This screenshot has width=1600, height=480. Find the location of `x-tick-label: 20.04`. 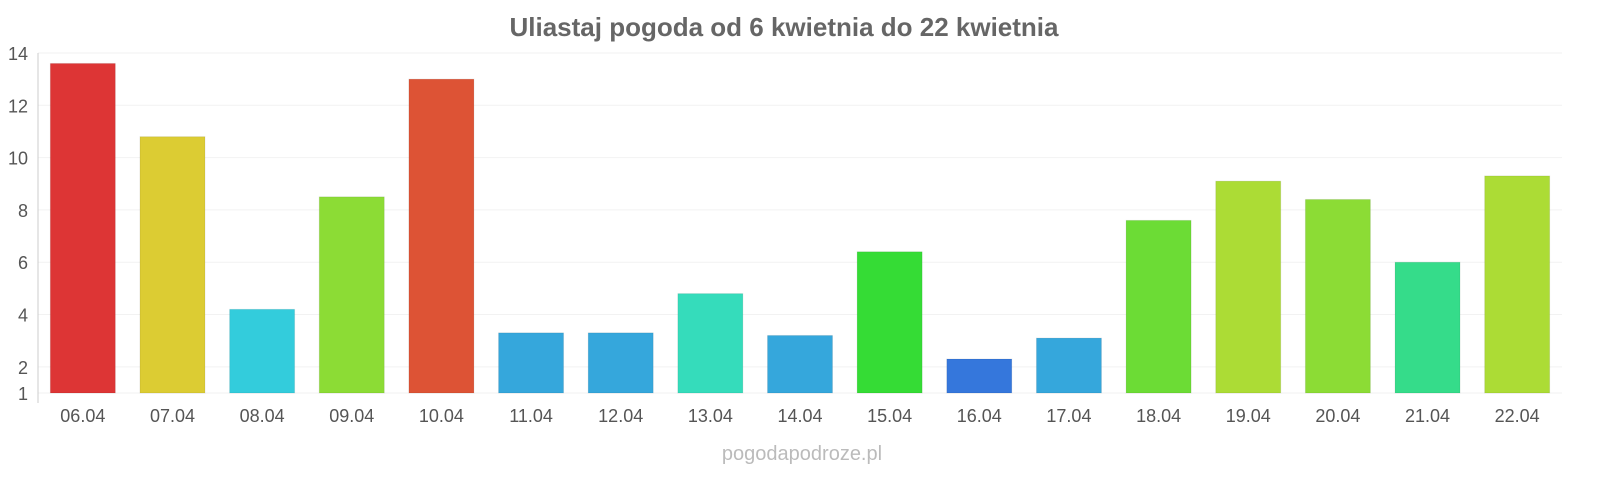

x-tick-label: 20.04 is located at coordinates (1337, 416).